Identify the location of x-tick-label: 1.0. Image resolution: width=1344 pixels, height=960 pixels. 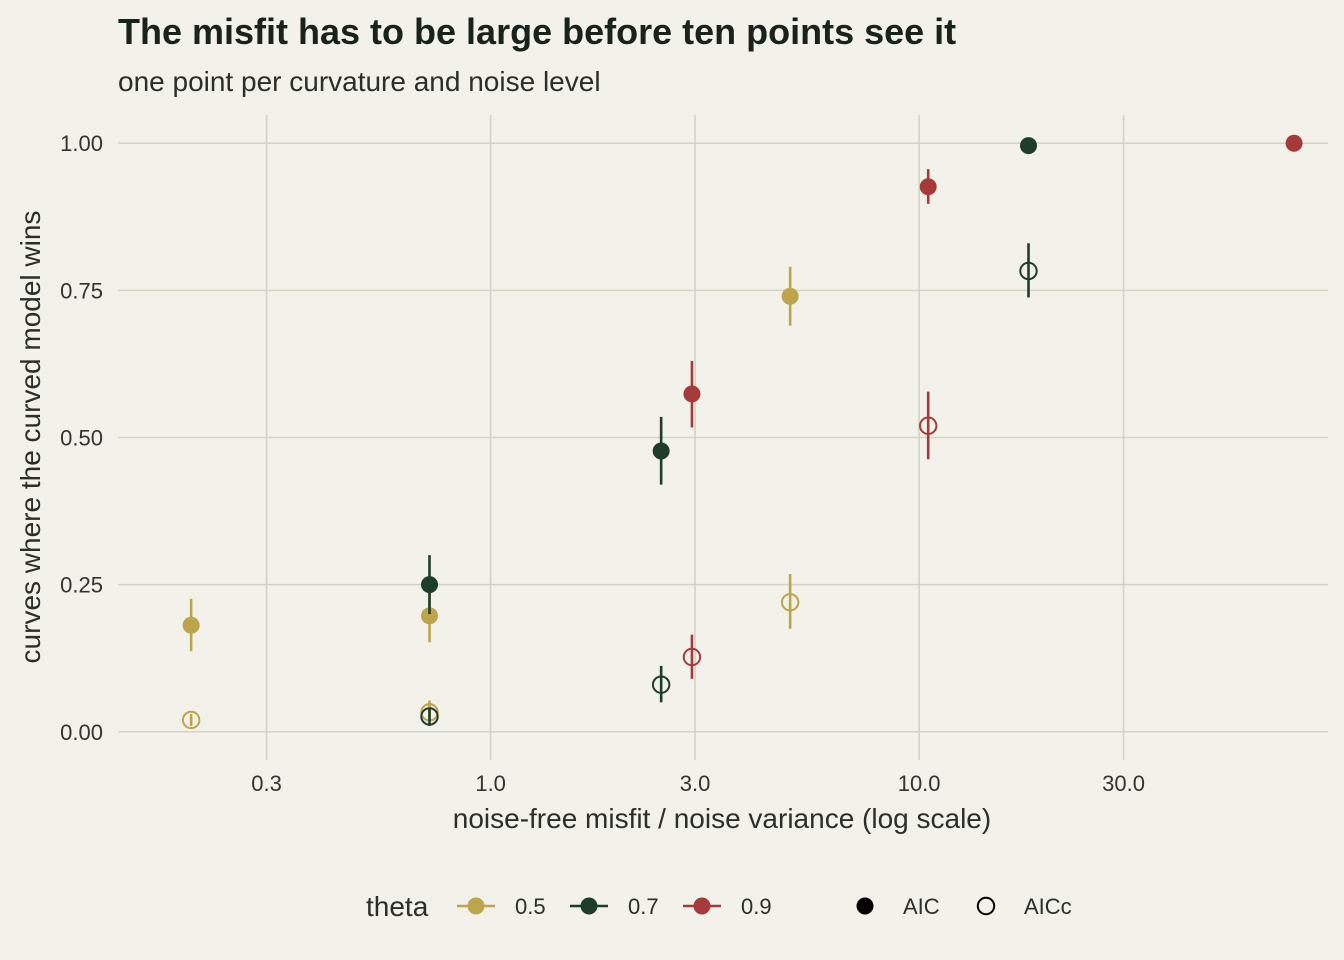
(490, 783).